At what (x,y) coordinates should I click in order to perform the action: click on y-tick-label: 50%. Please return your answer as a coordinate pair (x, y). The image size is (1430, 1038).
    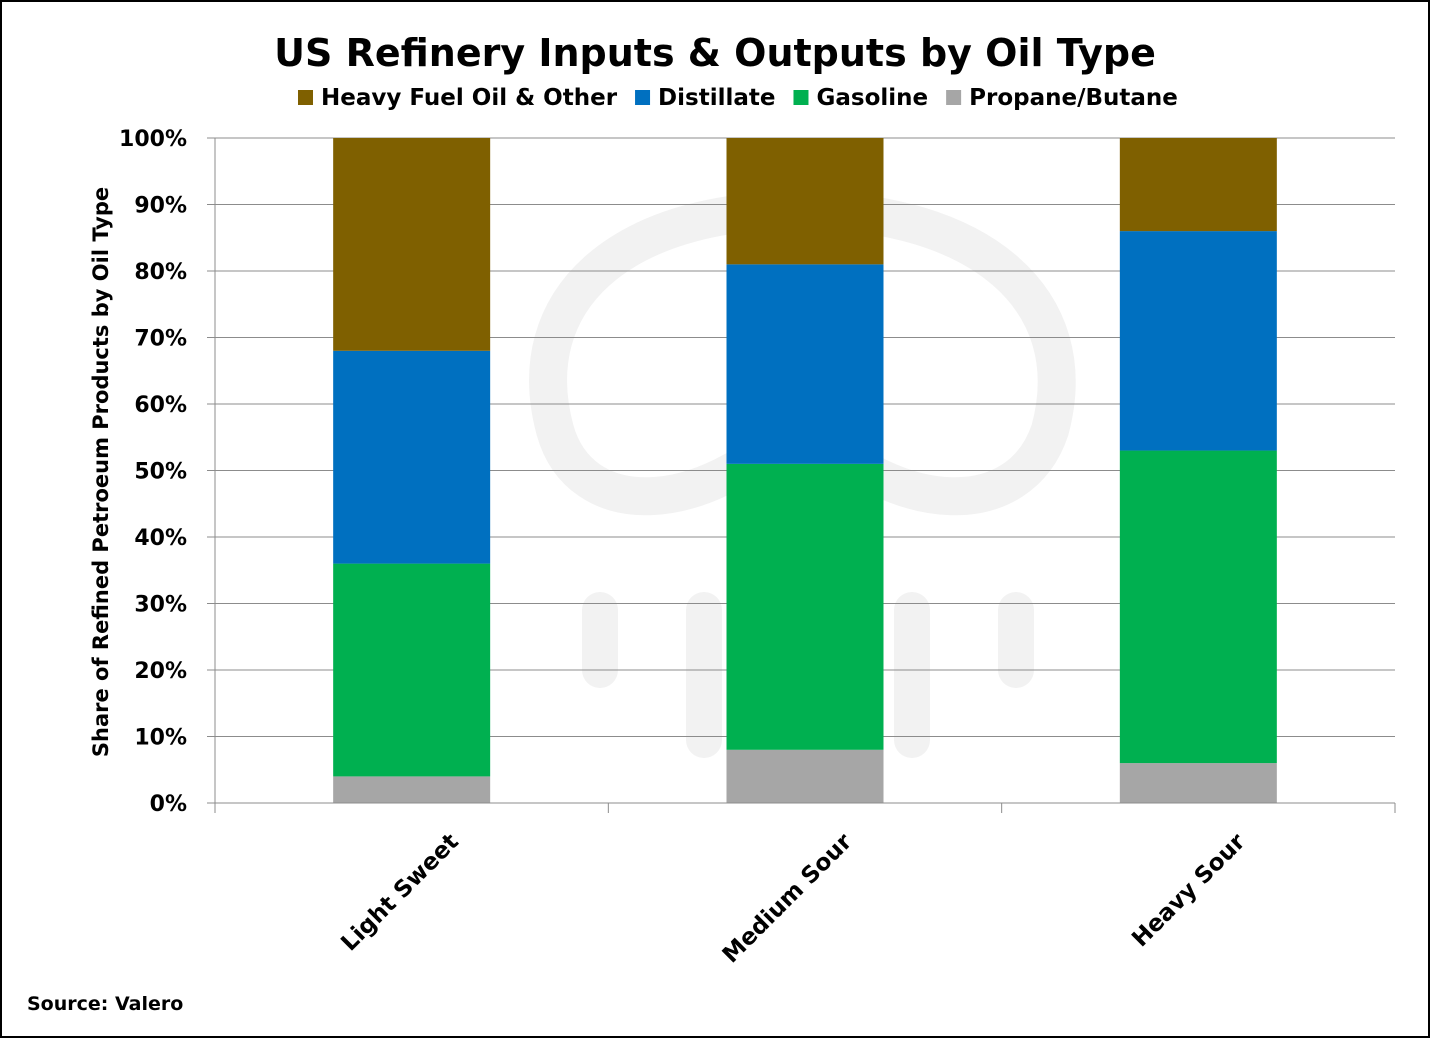
    Looking at the image, I should click on (160, 472).